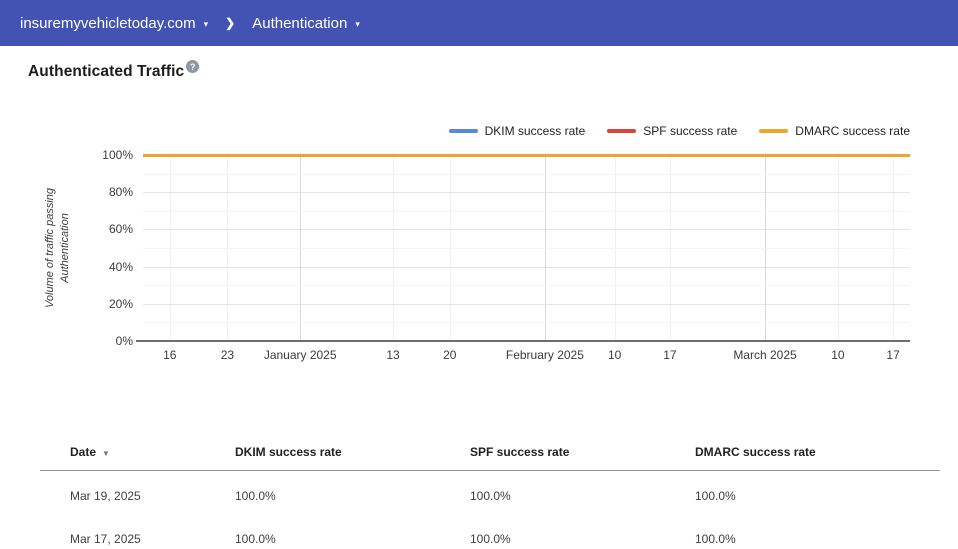 Image resolution: width=958 pixels, height=549 pixels. What do you see at coordinates (105, 539) in the screenshot?
I see `cell-date: Mar 17, 2025` at bounding box center [105, 539].